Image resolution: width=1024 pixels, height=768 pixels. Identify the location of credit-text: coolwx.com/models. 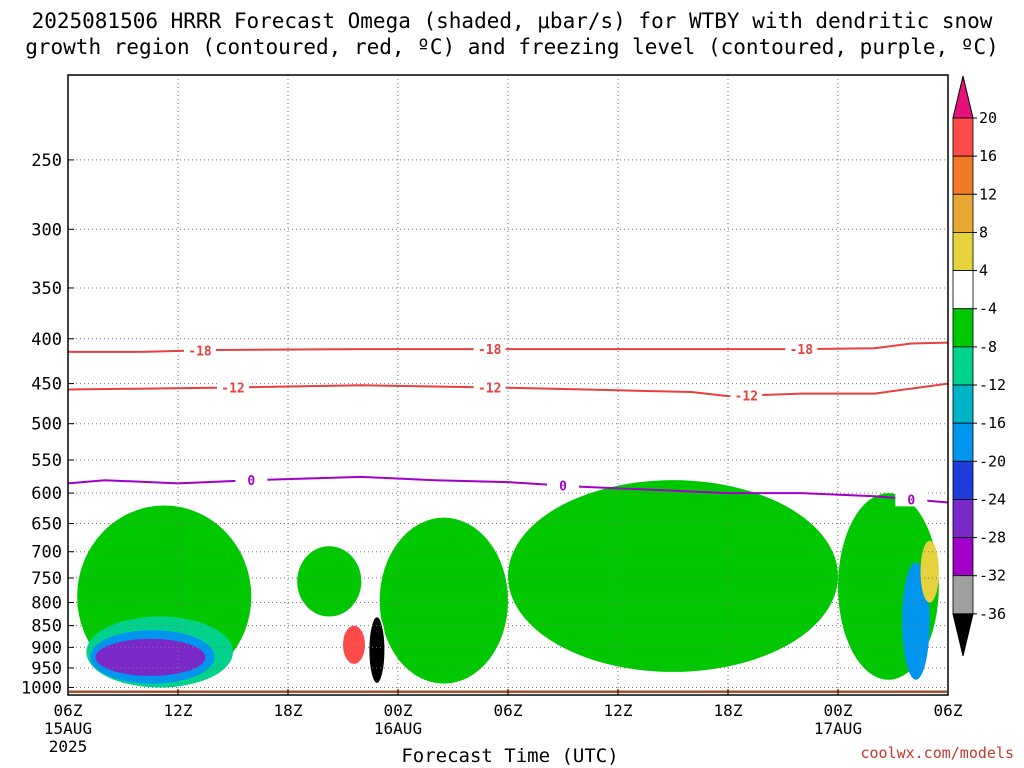
(937, 753).